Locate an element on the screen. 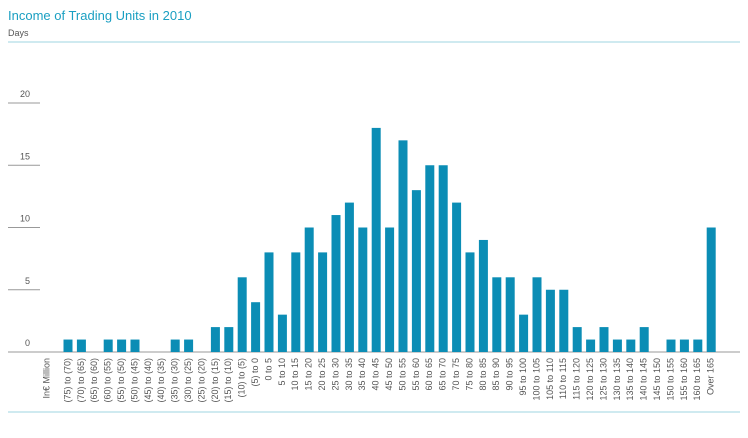  x-tick-label: (35) to (30) is located at coordinates (175, 380).